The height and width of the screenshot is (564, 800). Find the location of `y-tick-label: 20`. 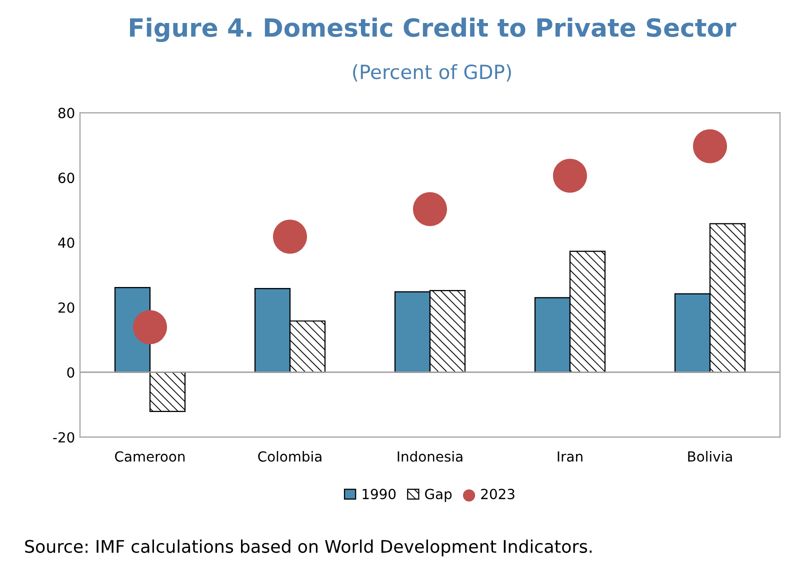

y-tick-label: 20 is located at coordinates (66, 307).